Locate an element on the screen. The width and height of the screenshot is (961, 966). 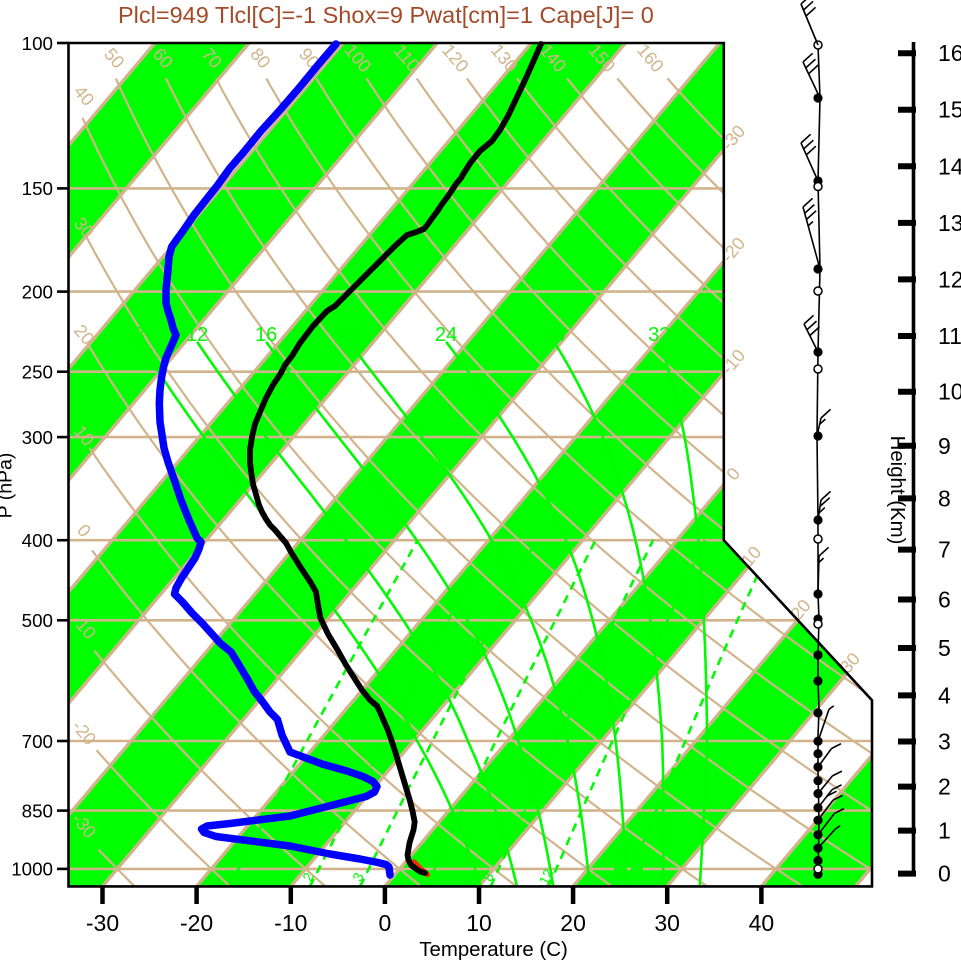
svg-text: 700 is located at coordinates (37, 741).